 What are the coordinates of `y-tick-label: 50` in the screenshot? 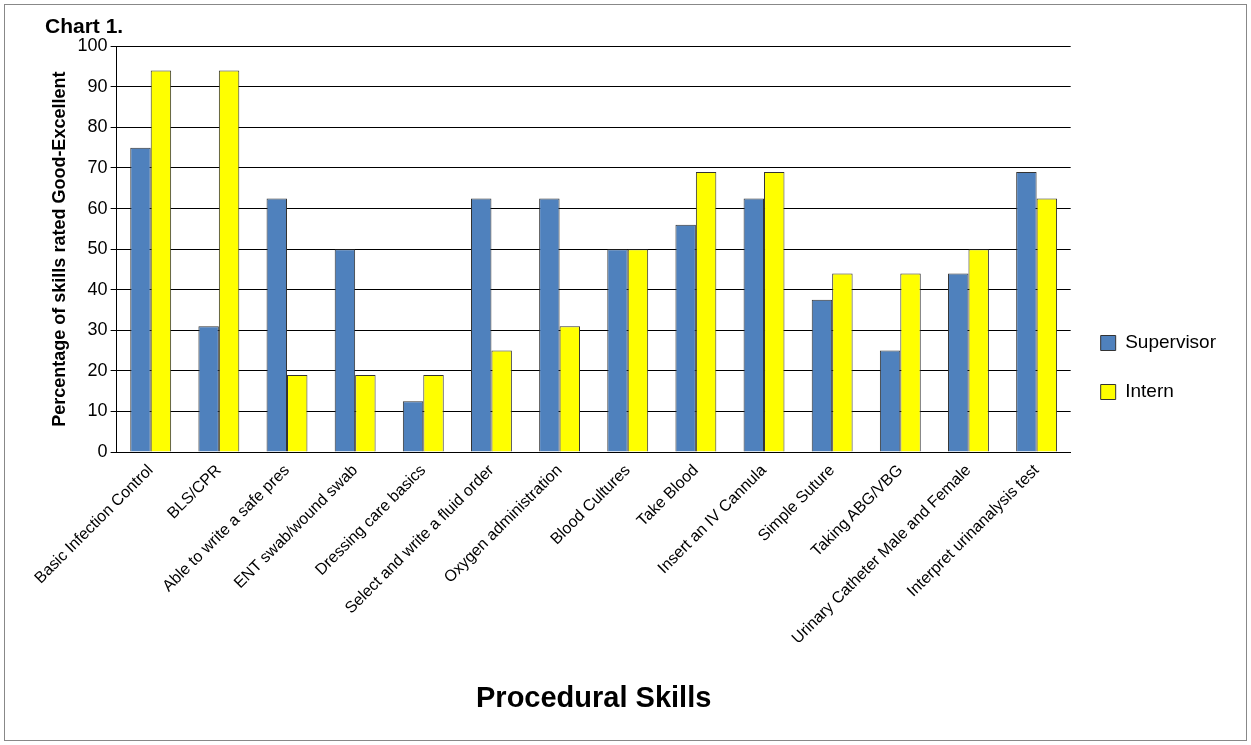 It's located at (97, 248).